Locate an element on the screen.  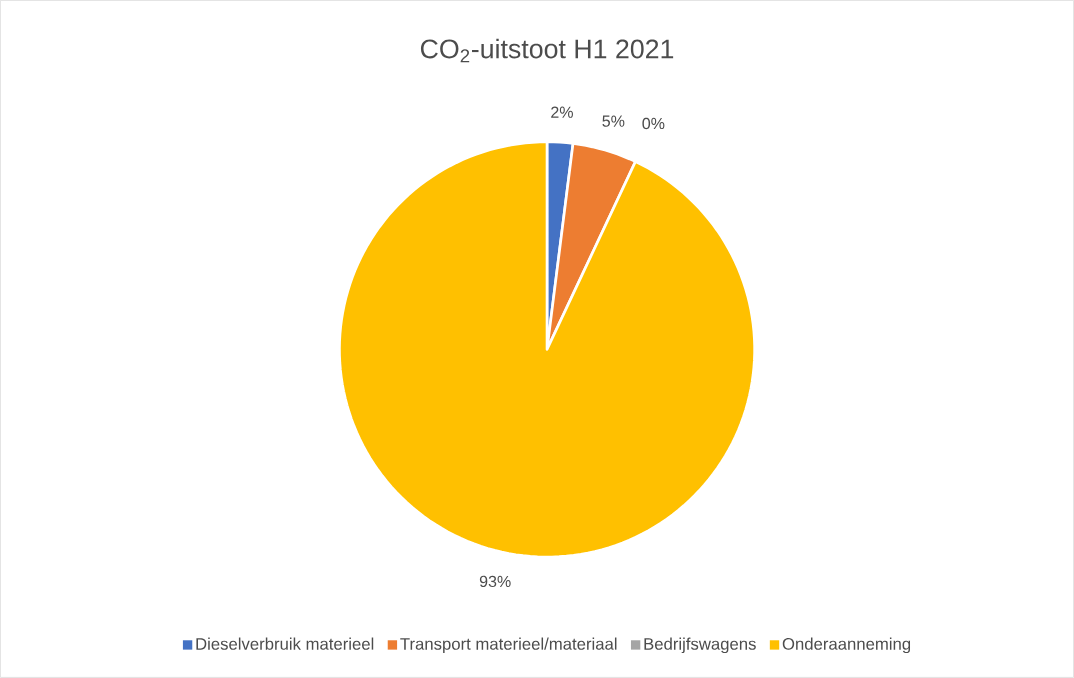
data-label: 93% is located at coordinates (495, 581).